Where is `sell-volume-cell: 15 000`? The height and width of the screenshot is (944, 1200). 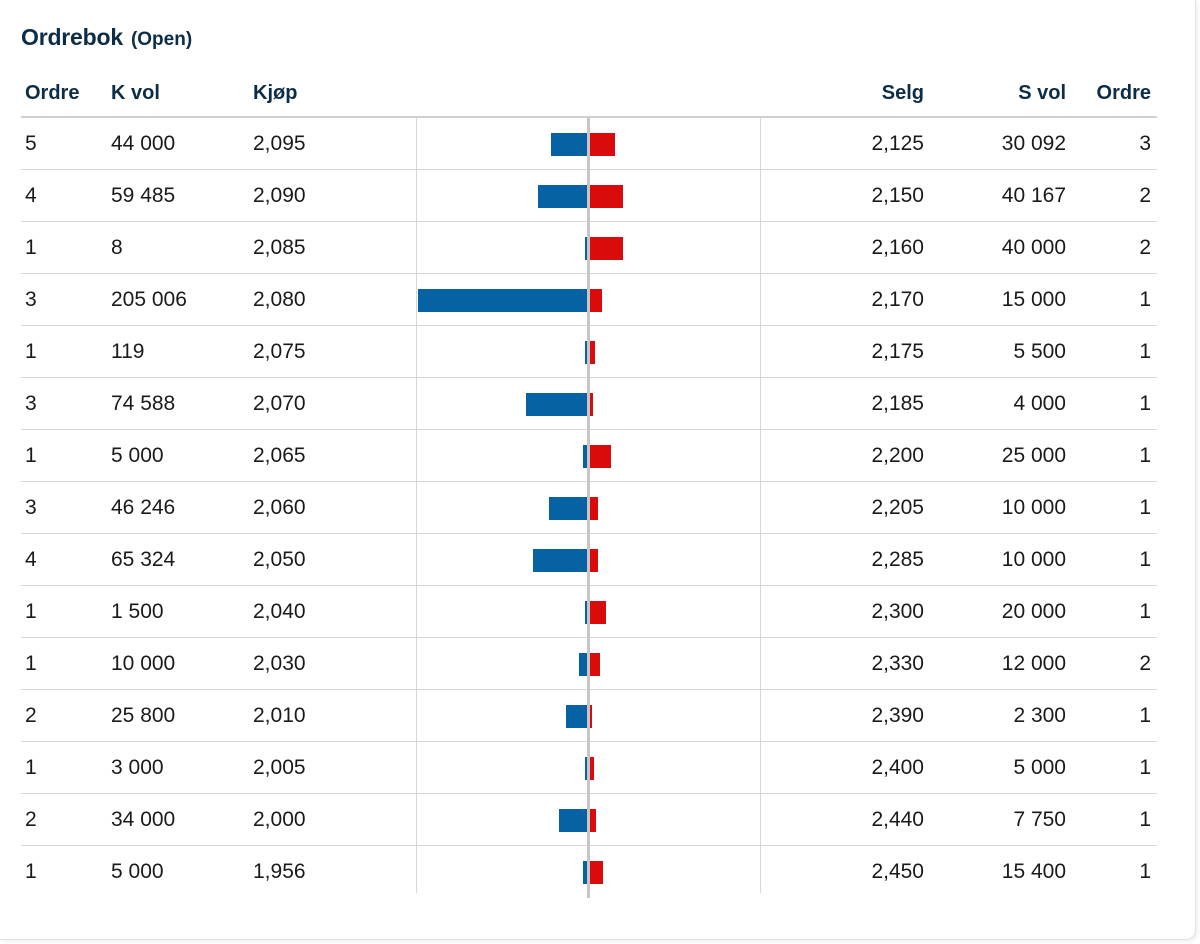
sell-volume-cell: 15 000 is located at coordinates (1033, 299).